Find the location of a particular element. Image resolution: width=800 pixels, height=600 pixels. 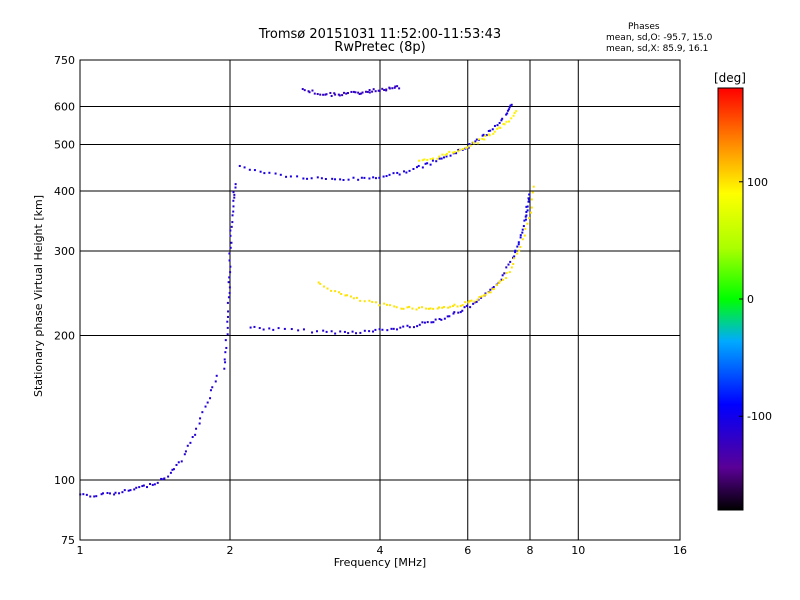

x-tick-label: 8 is located at coordinates (530, 550).